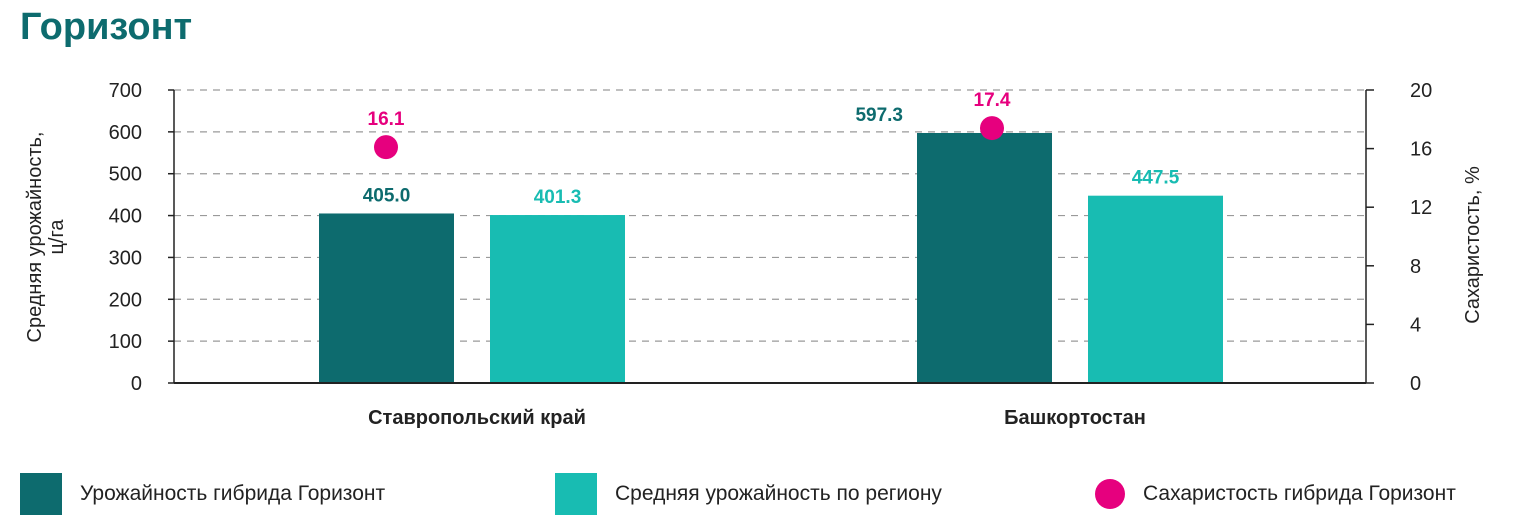 The height and width of the screenshot is (529, 1516). I want to click on data-label: 447.5, so click(1156, 178).